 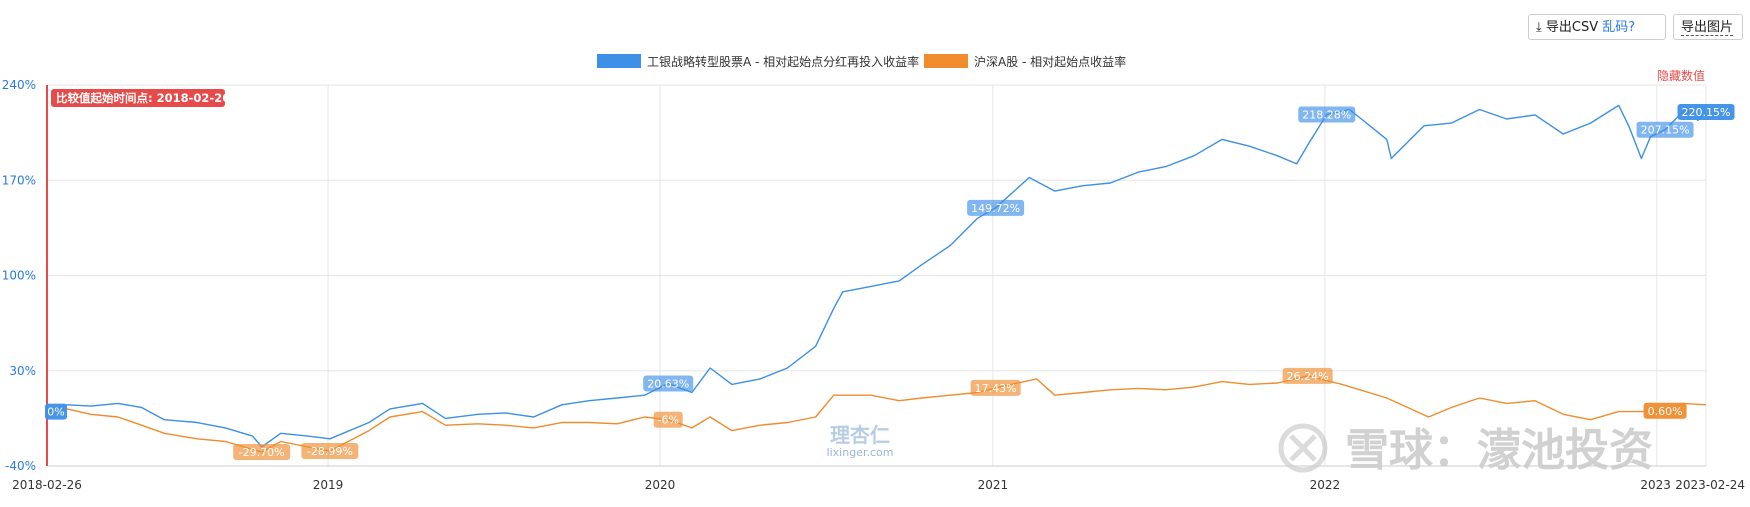 What do you see at coordinates (1499, 450) in the screenshot?
I see `xueqiu-watermark: 雪球：濛池投资` at bounding box center [1499, 450].